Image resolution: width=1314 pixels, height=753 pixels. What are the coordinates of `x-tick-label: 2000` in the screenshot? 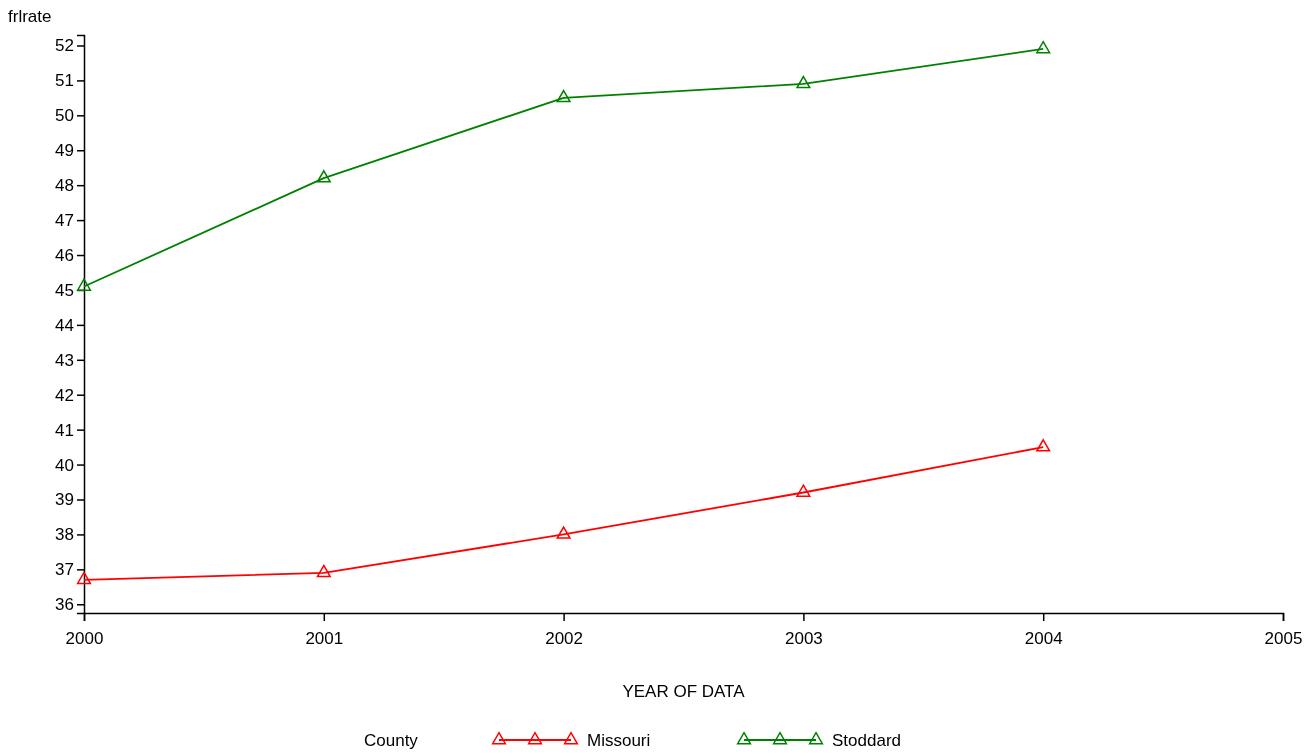 It's located at (84, 639).